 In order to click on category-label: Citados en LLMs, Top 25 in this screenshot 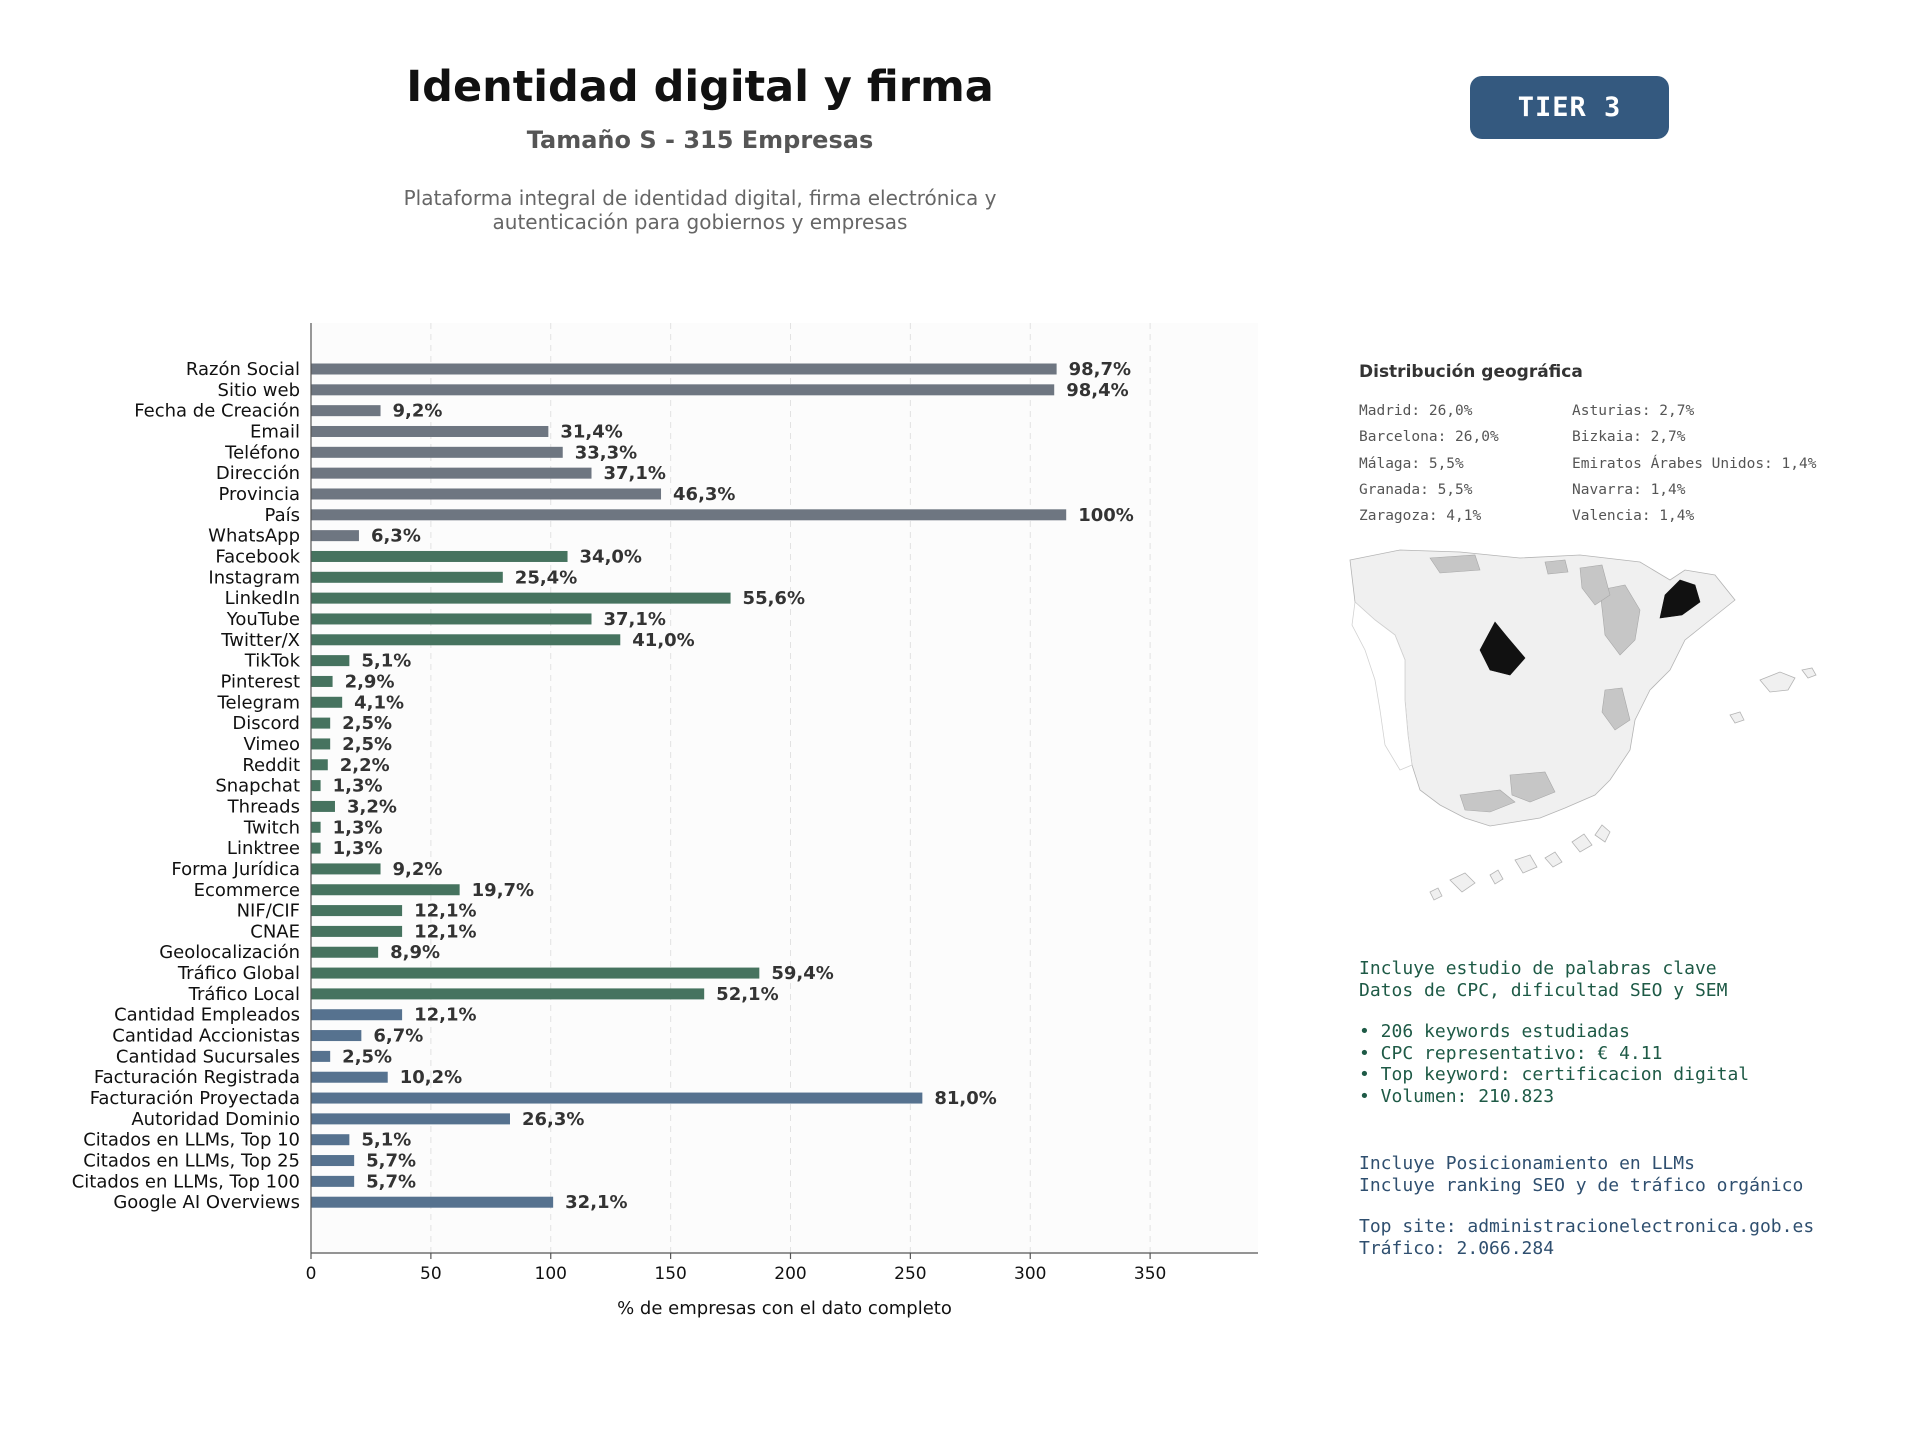, I will do `click(191, 1161)`.